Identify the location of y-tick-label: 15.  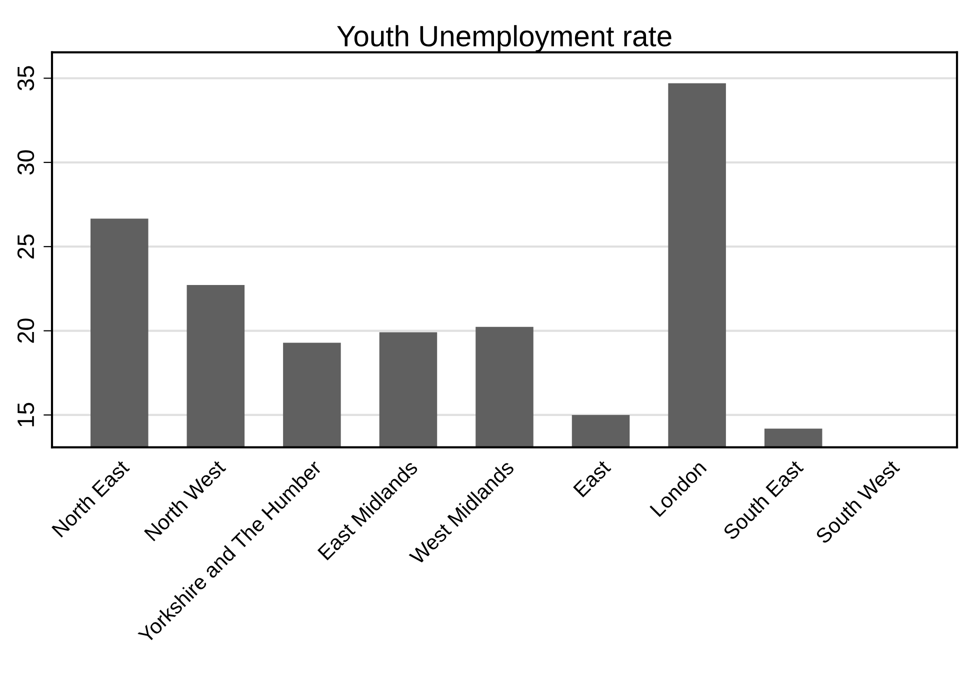
(26, 414).